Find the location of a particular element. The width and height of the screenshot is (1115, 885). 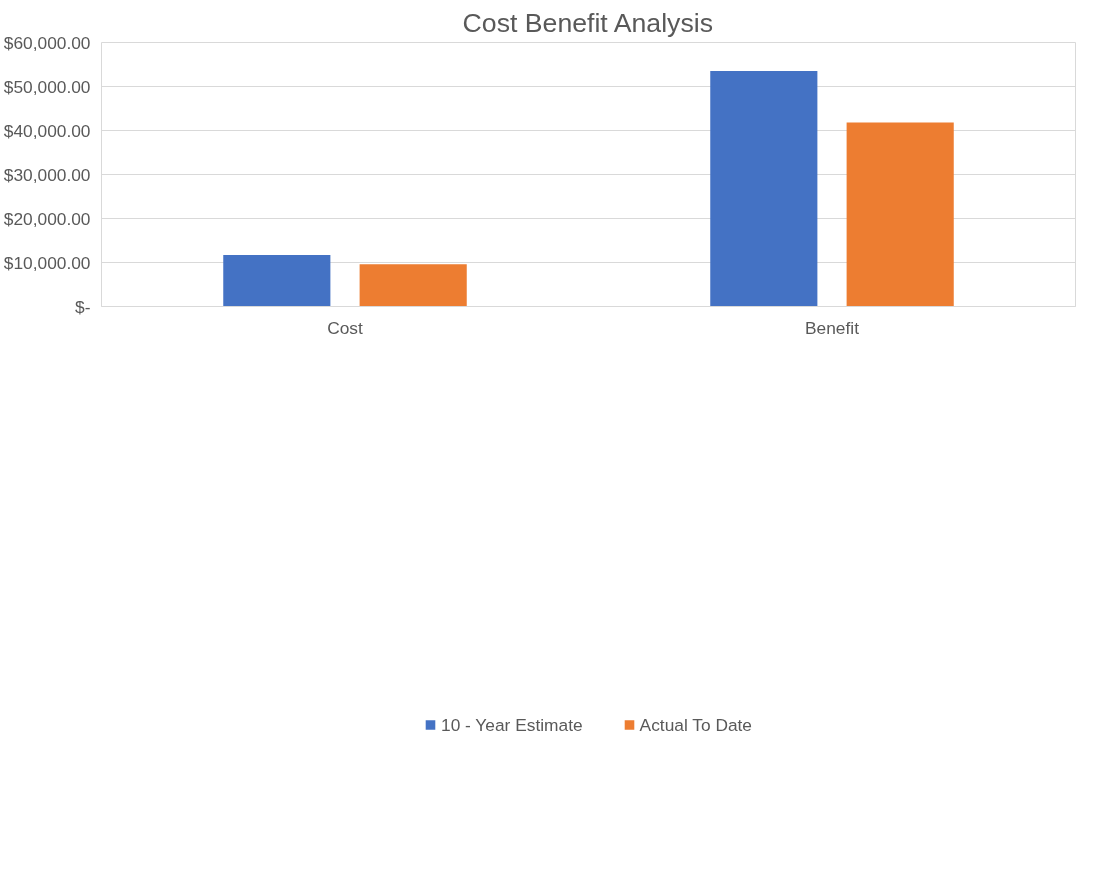

legend-label: 10 - Year Estimate is located at coordinates (512, 725).